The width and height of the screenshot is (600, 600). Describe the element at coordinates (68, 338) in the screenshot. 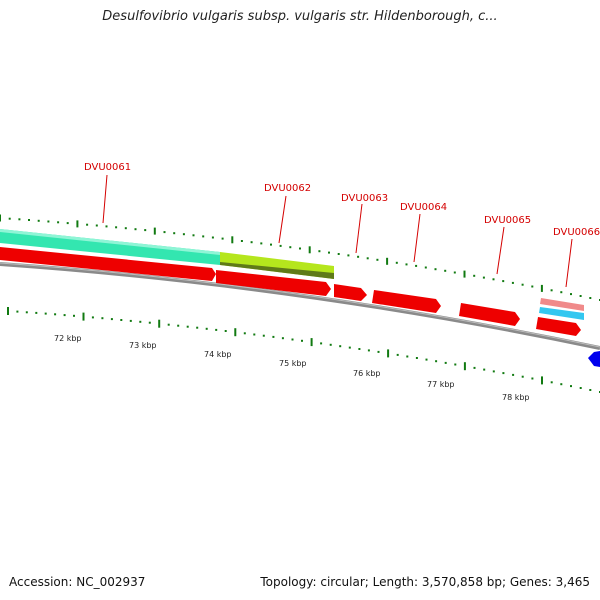

I see `scale-label-72: 72 kbp` at that location.